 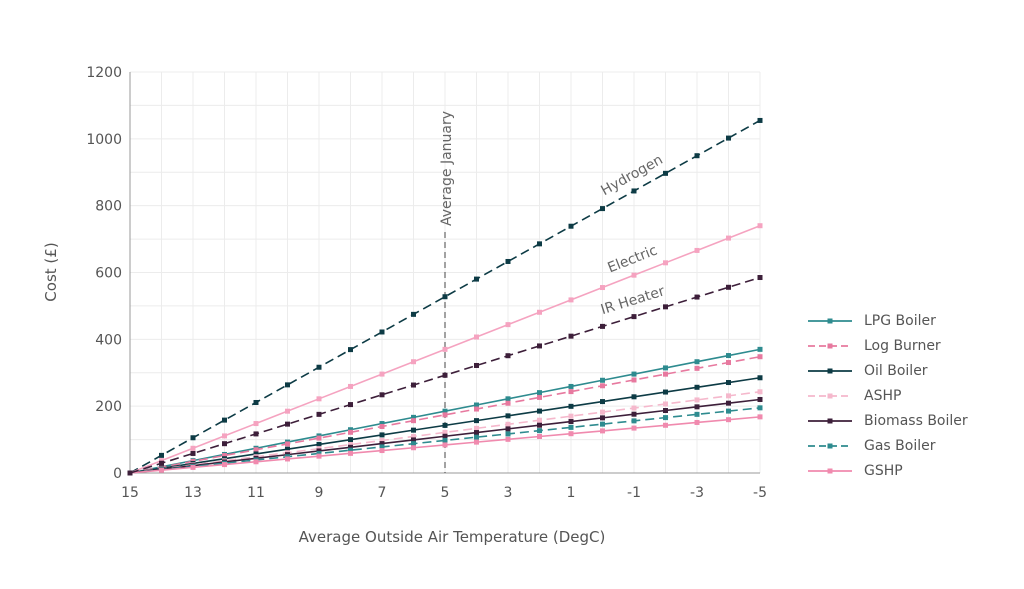 What do you see at coordinates (382, 493) in the screenshot?
I see `x-tick-label: 7` at bounding box center [382, 493].